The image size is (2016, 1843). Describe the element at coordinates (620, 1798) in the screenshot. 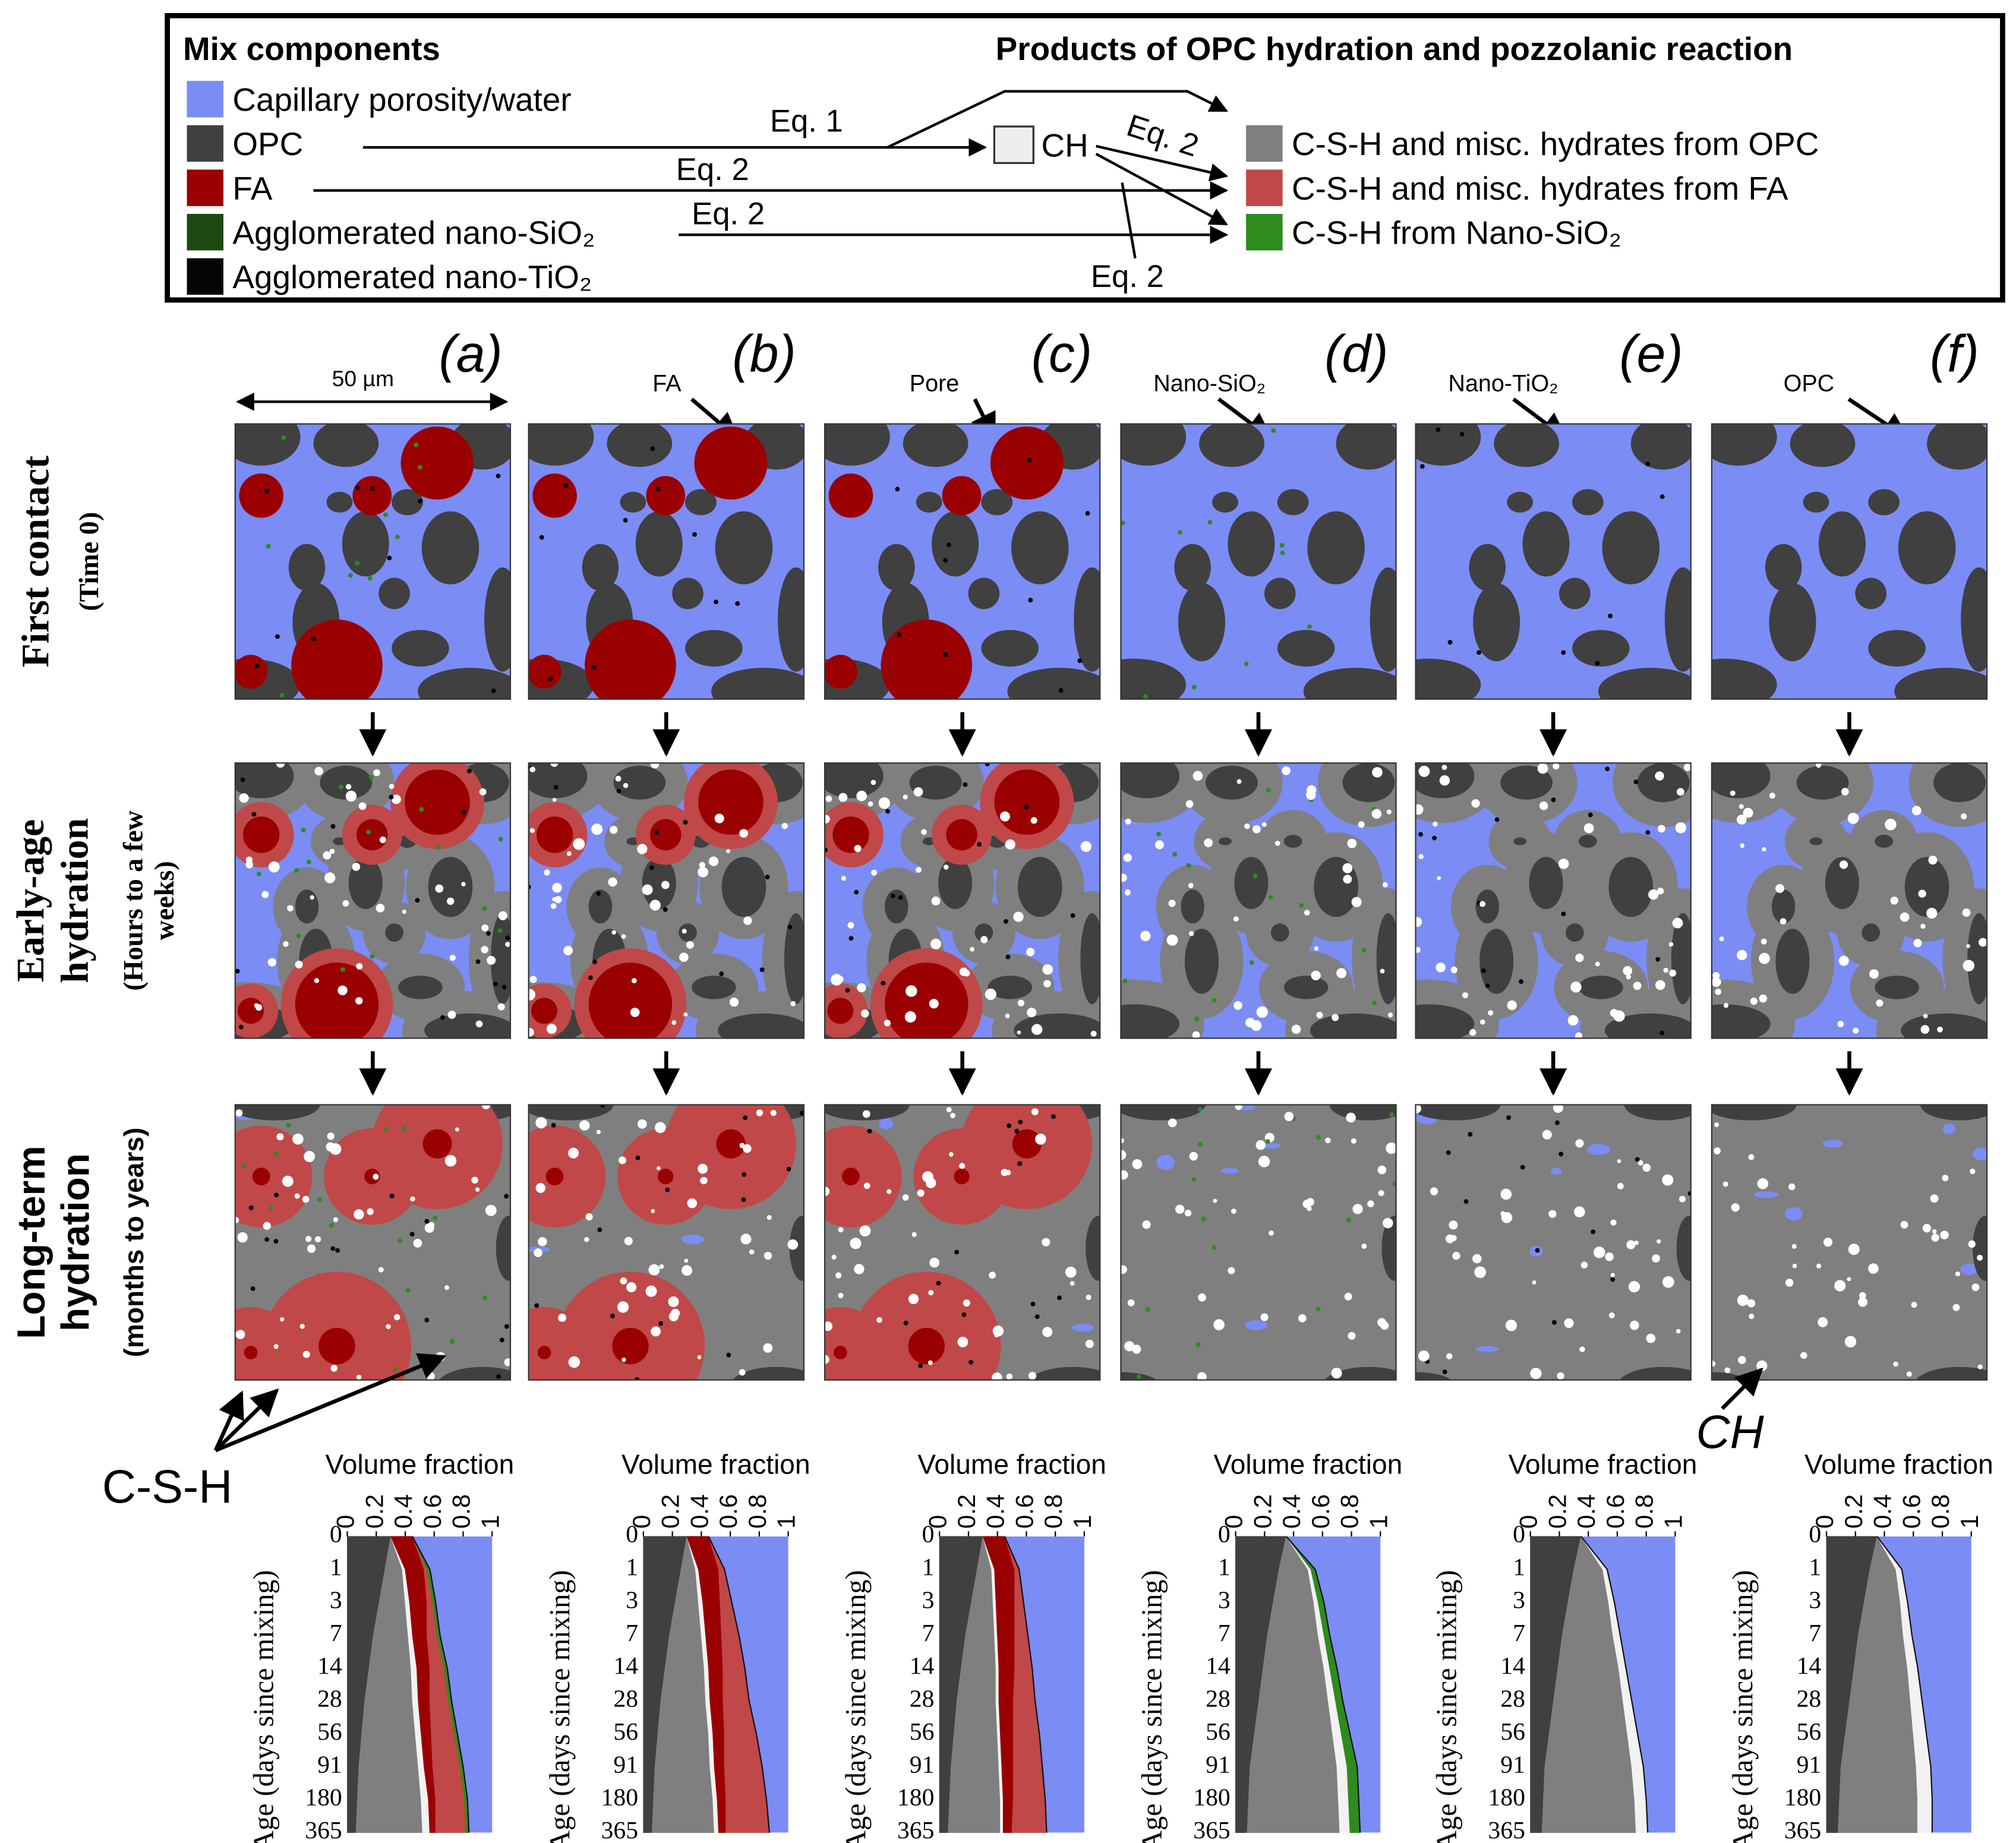

I see `y-tick-label: 180` at that location.